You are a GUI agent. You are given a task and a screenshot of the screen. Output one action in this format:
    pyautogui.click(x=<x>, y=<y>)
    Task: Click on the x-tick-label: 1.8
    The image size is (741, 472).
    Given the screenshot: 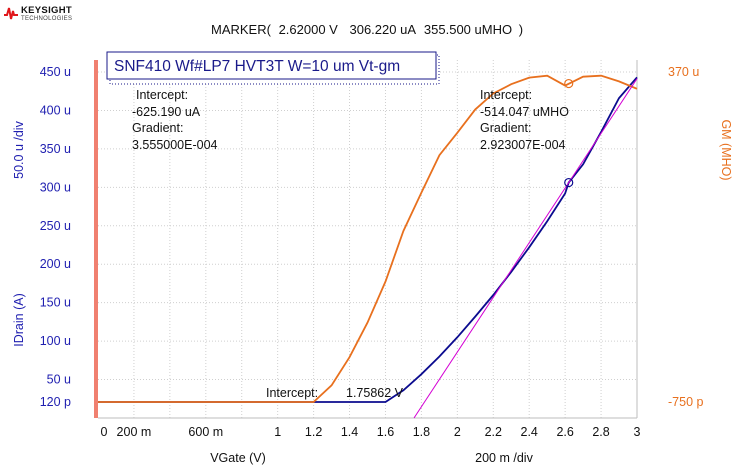 What is the action you would take?
    pyautogui.click(x=421, y=432)
    